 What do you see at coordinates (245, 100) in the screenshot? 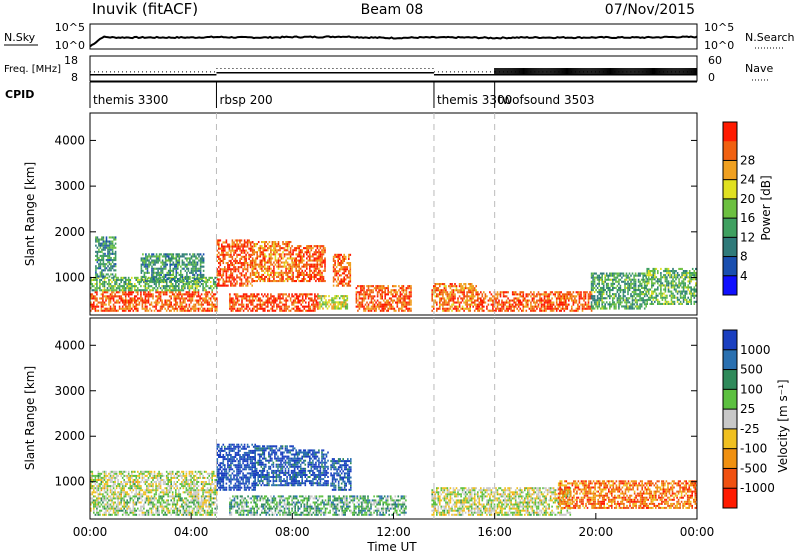
I see `cpid-mode-label: rbsp 200` at bounding box center [245, 100].